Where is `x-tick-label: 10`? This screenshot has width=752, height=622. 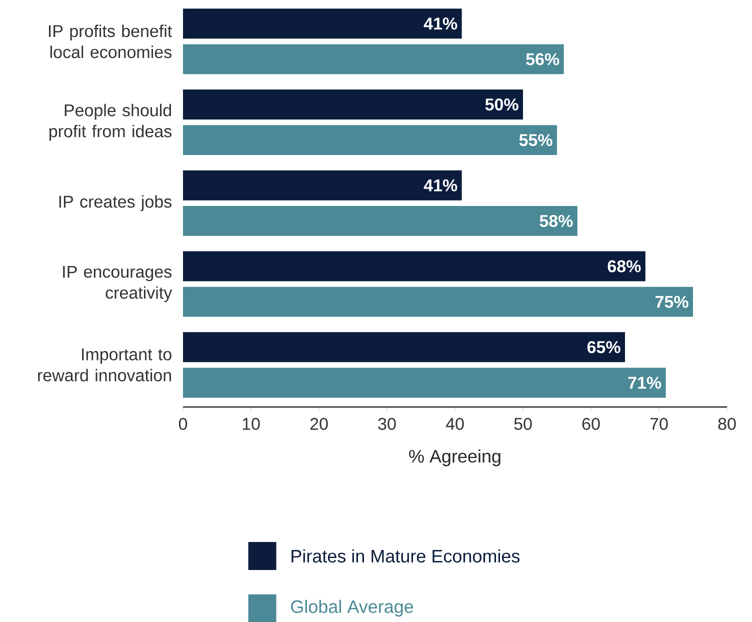
x-tick-label: 10 is located at coordinates (251, 424).